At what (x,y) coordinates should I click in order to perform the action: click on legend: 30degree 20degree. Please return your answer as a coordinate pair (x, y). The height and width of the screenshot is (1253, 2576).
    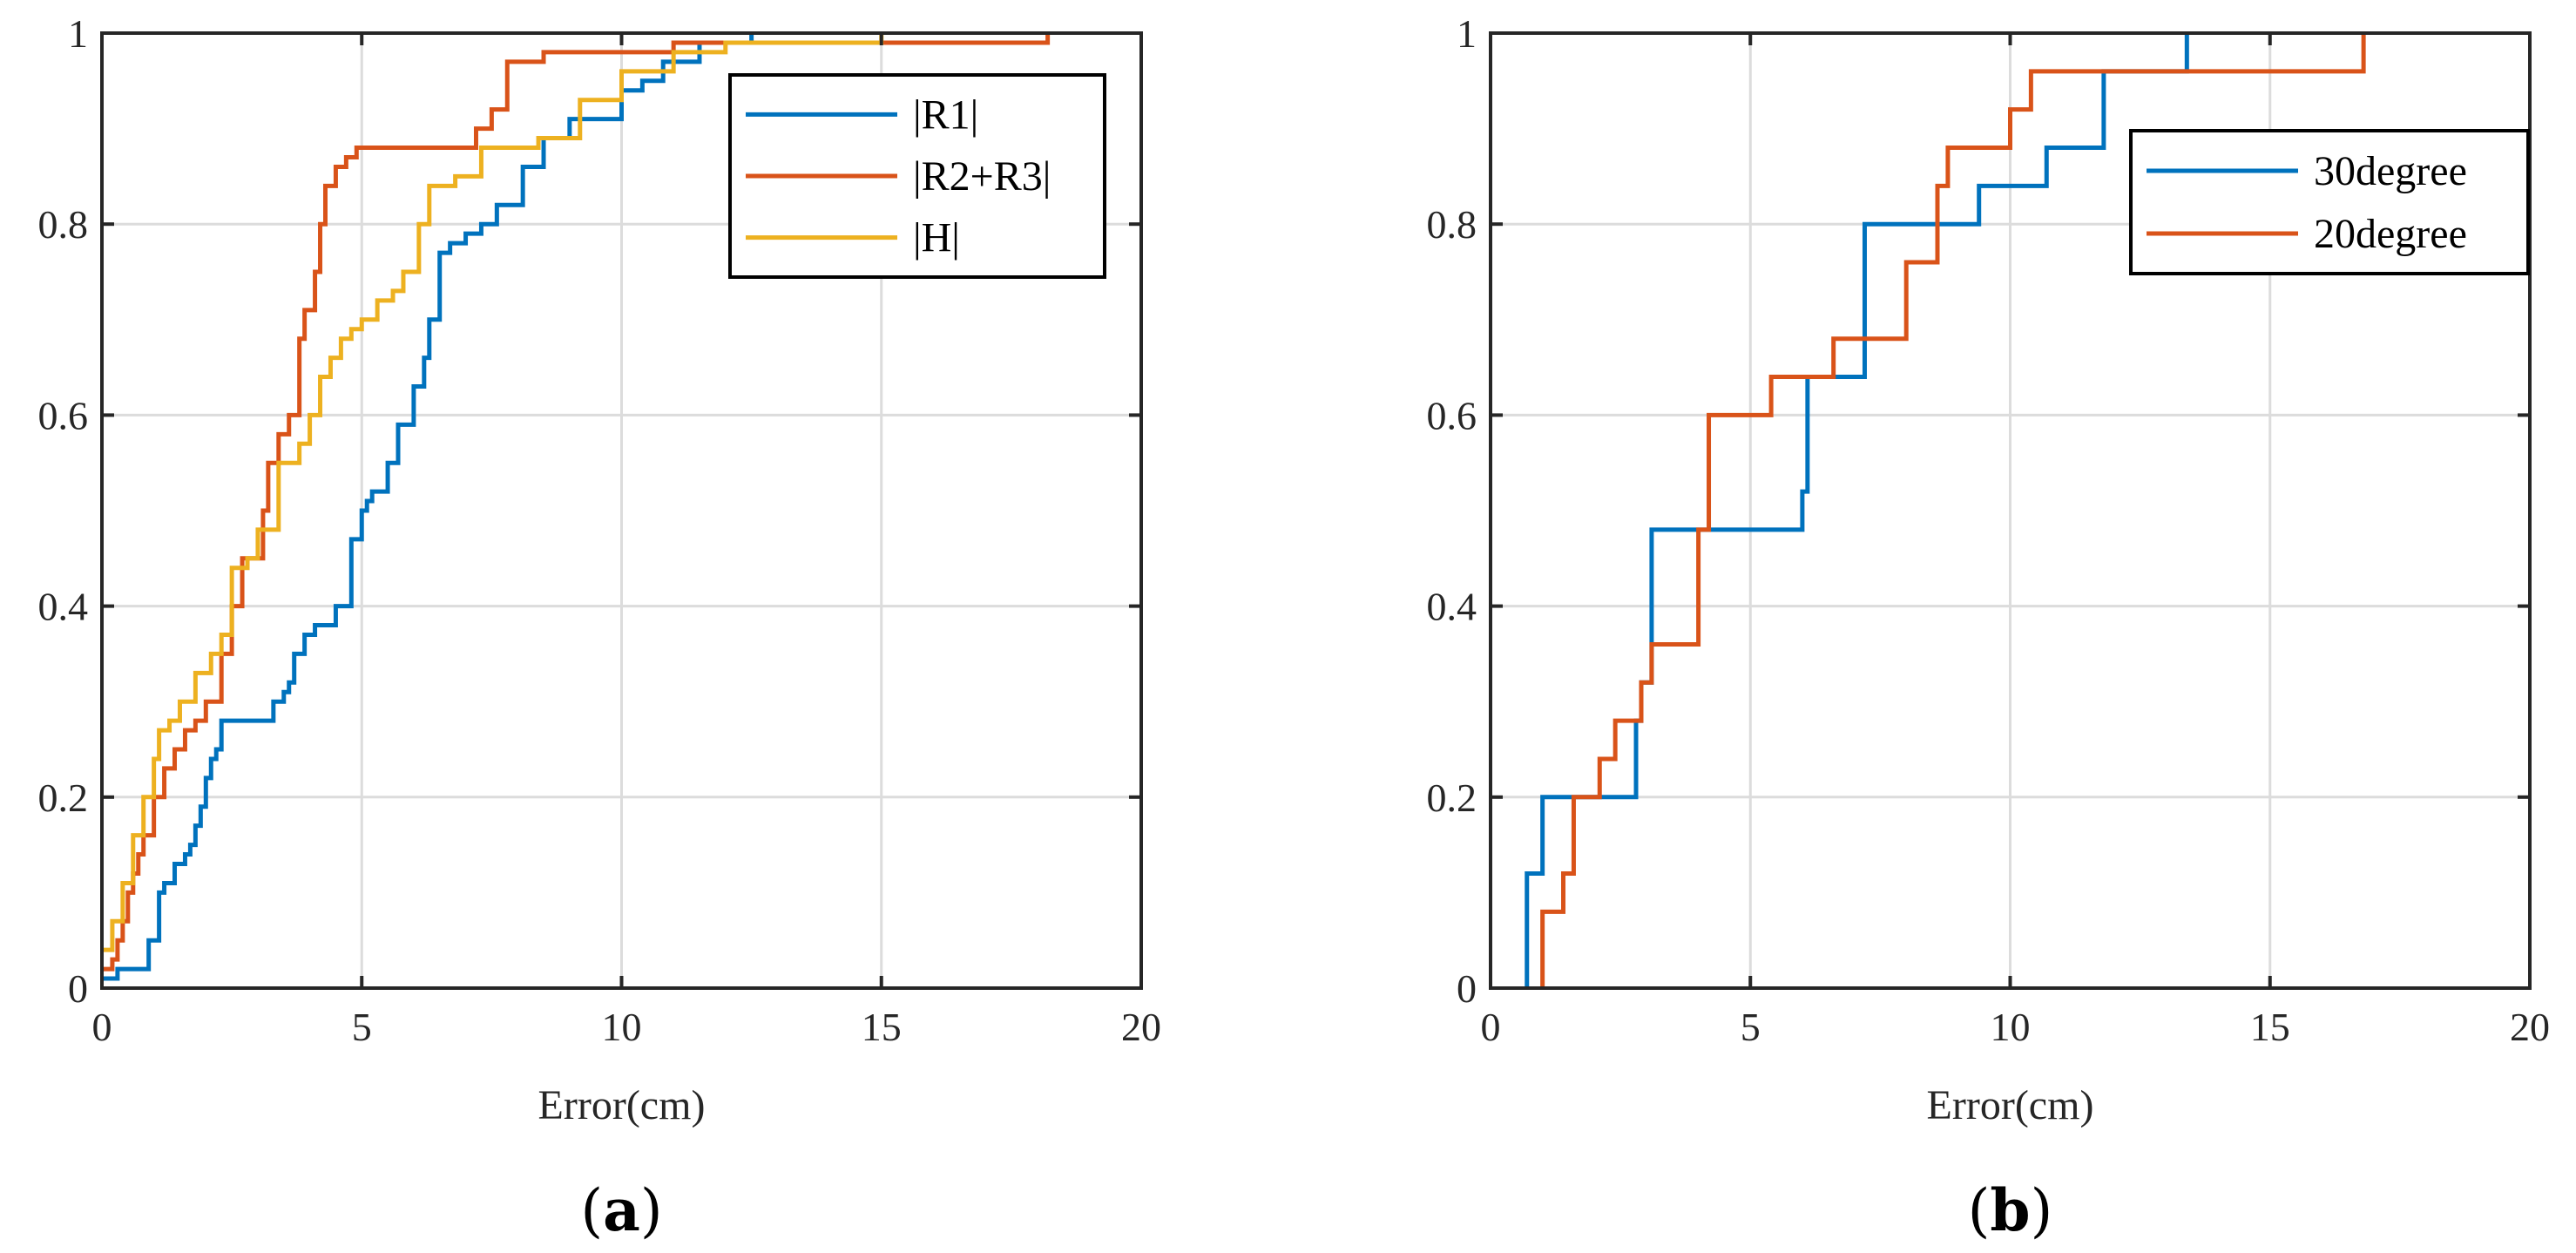
    Looking at the image, I should click on (2329, 202).